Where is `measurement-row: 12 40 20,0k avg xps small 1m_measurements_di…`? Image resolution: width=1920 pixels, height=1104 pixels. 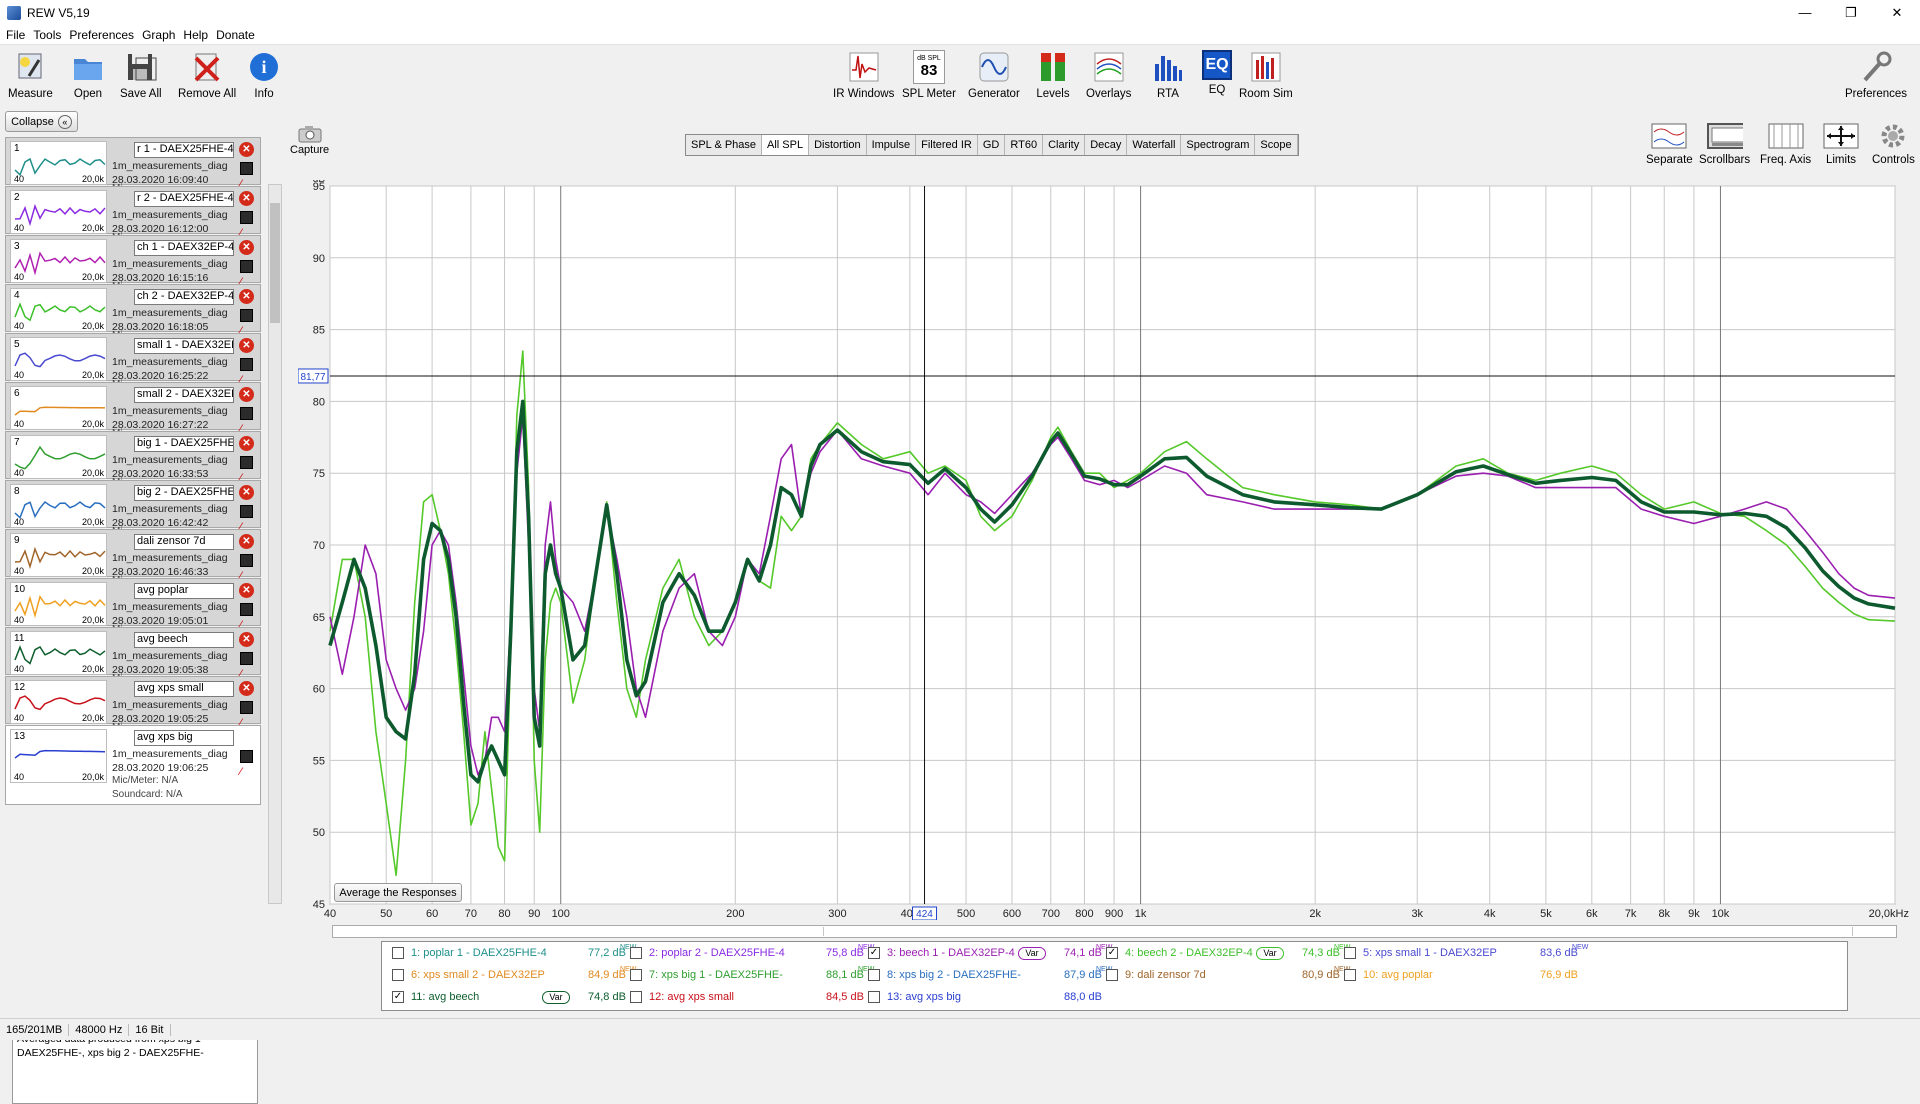 measurement-row: 12 40 20,0k avg xps small 1m_measurements_di… is located at coordinates (133, 704).